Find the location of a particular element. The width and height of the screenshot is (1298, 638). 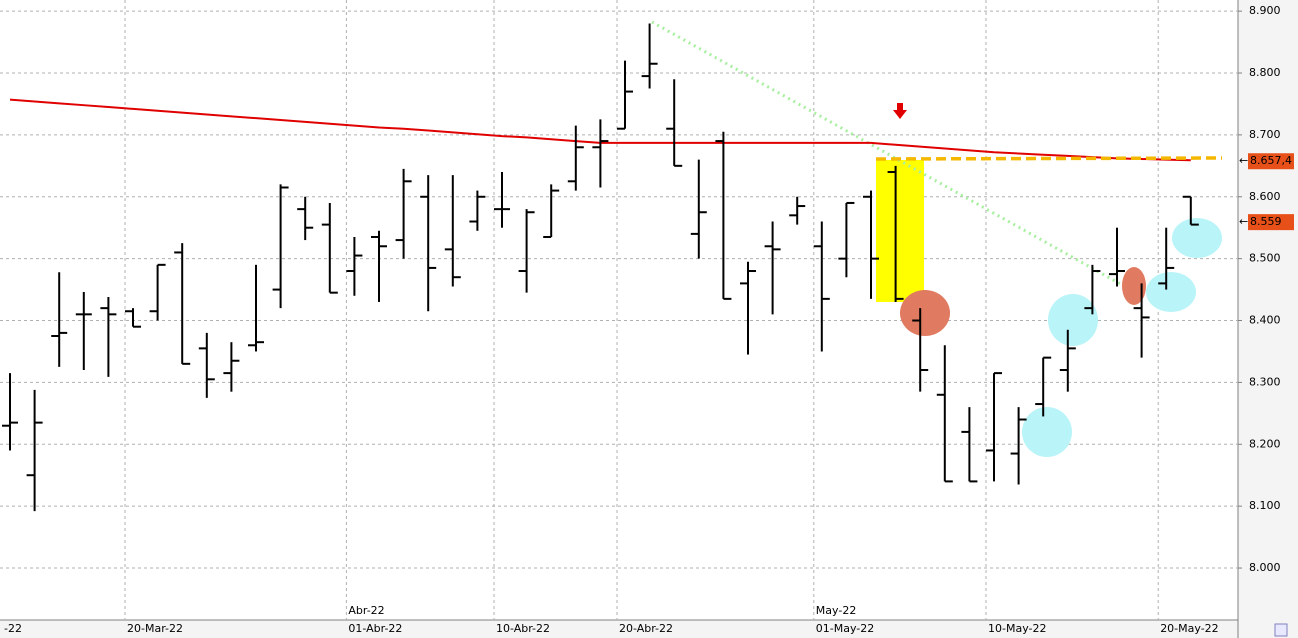

y-tick-label: 8.500 is located at coordinates (1265, 258).